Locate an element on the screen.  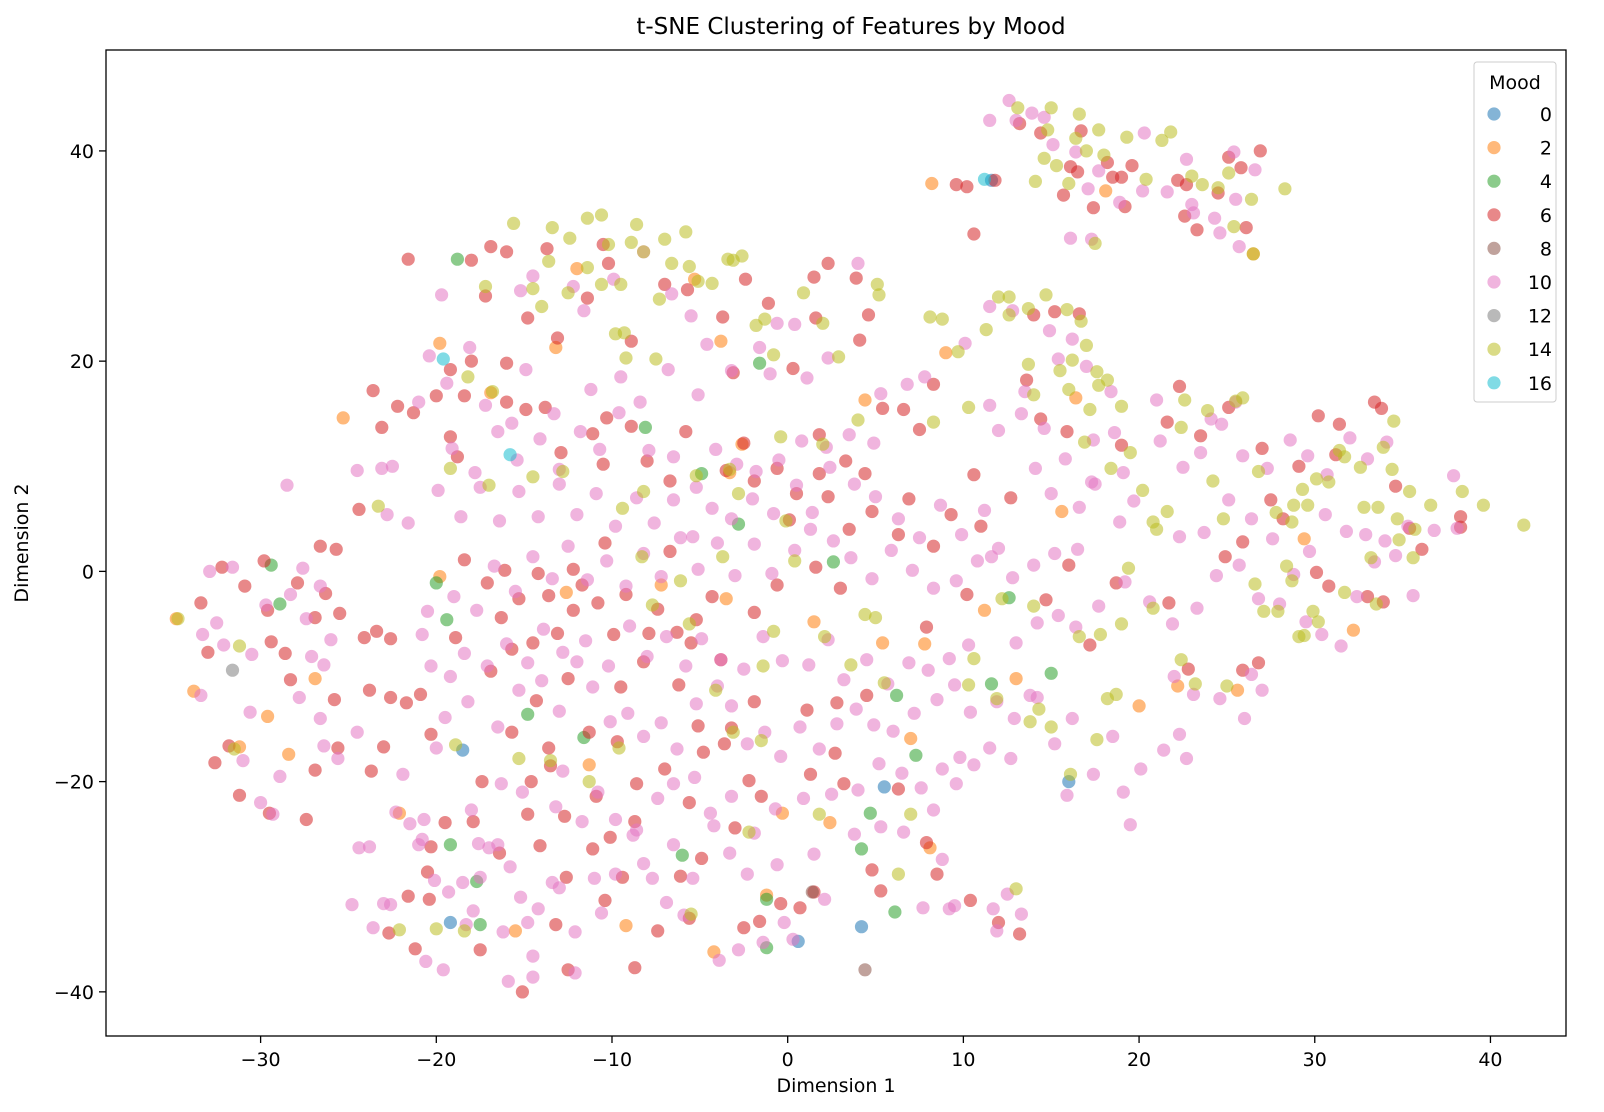
legend-label-2: 2 is located at coordinates (1546, 149).